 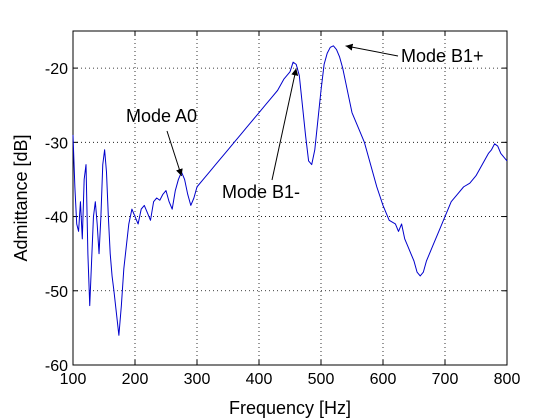 What do you see at coordinates (135, 379) in the screenshot?
I see `x-tick-label: 200` at bounding box center [135, 379].